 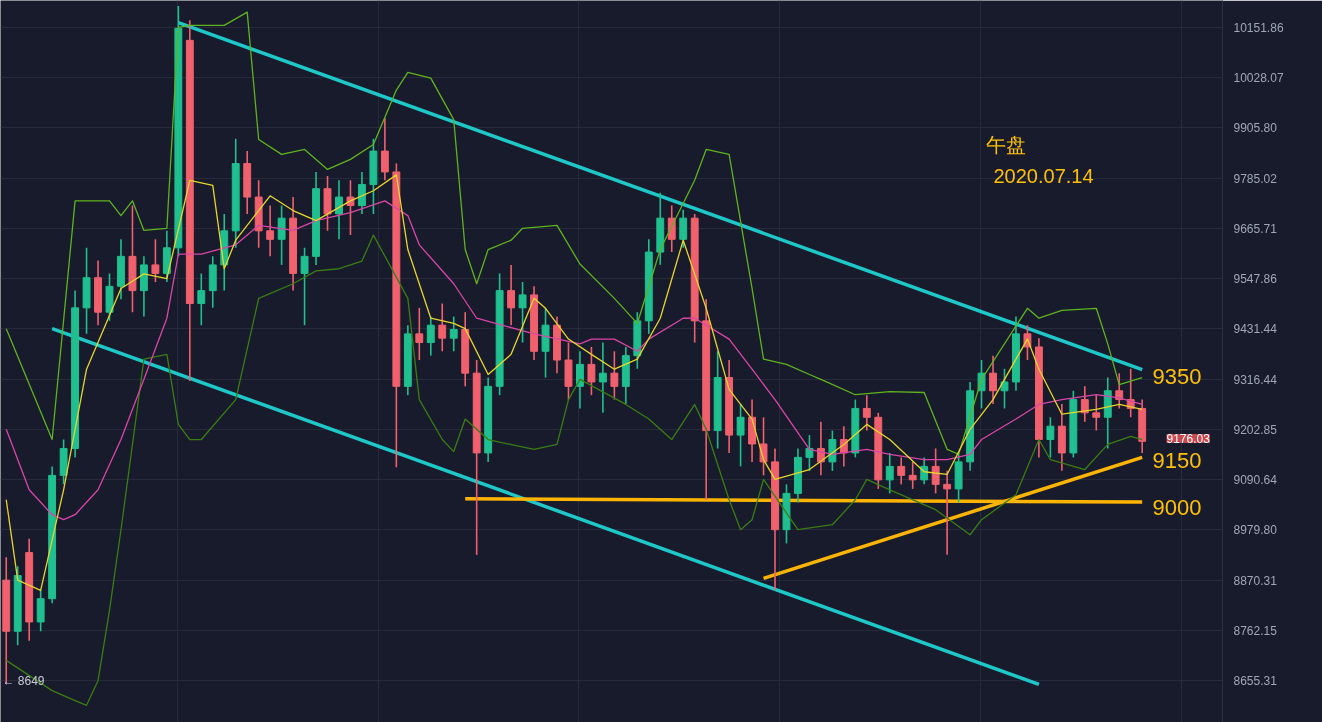 What do you see at coordinates (1255, 429) in the screenshot?
I see `y-tick-label: 9202.85` at bounding box center [1255, 429].